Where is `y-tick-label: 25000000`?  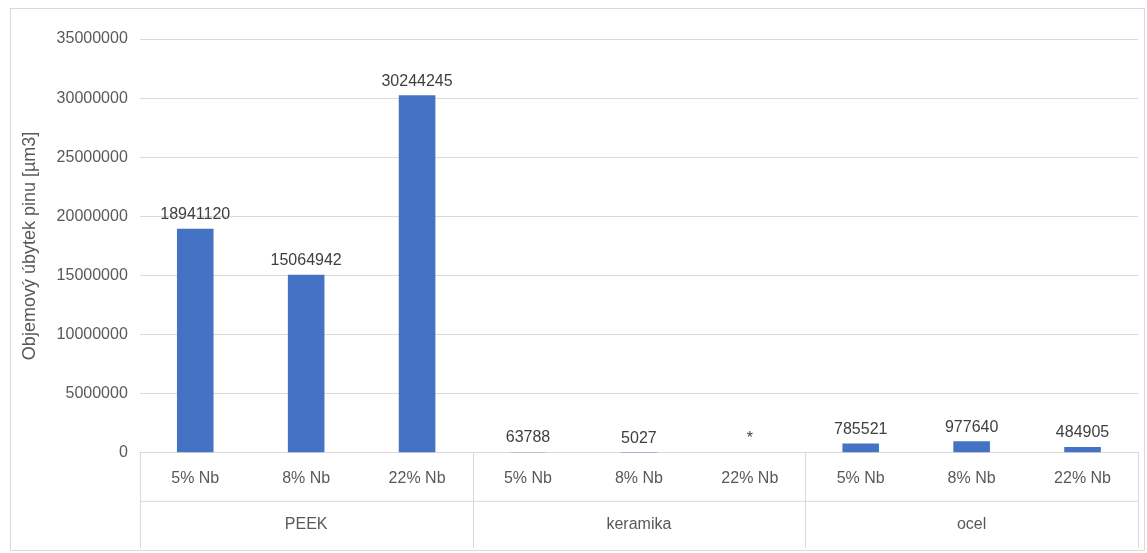
y-tick-label: 25000000 is located at coordinates (92, 156).